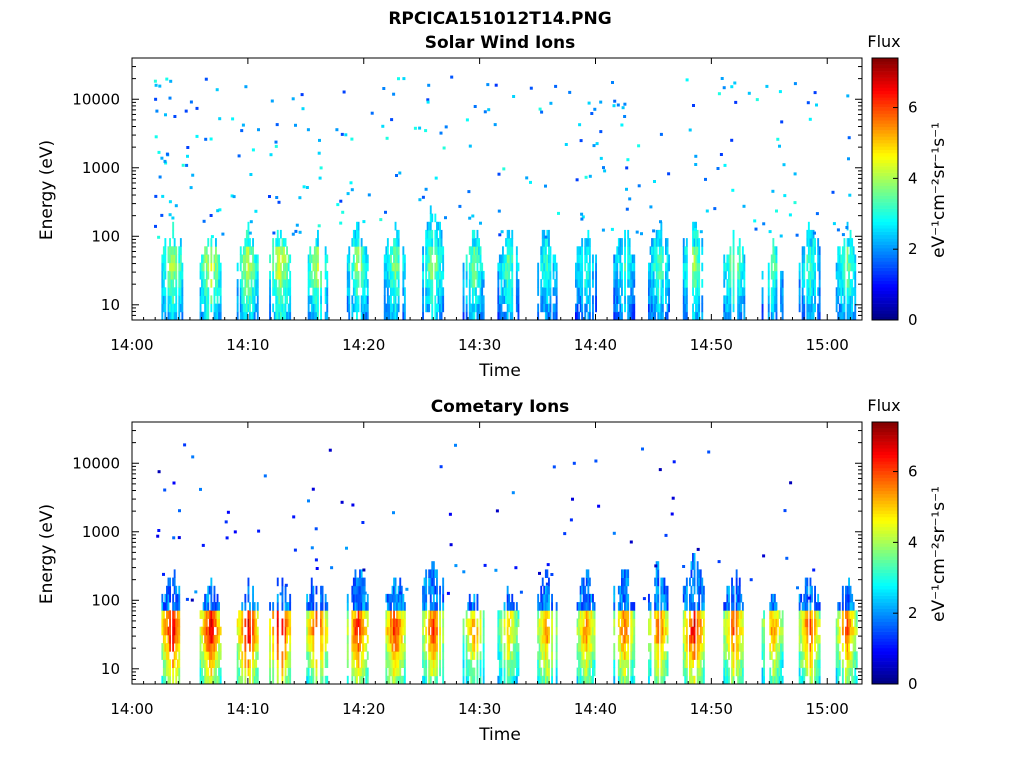 This screenshot has height=772, width=1024. What do you see at coordinates (739, 291) in the screenshot?
I see `panel-1-burst-16-cell` at bounding box center [739, 291].